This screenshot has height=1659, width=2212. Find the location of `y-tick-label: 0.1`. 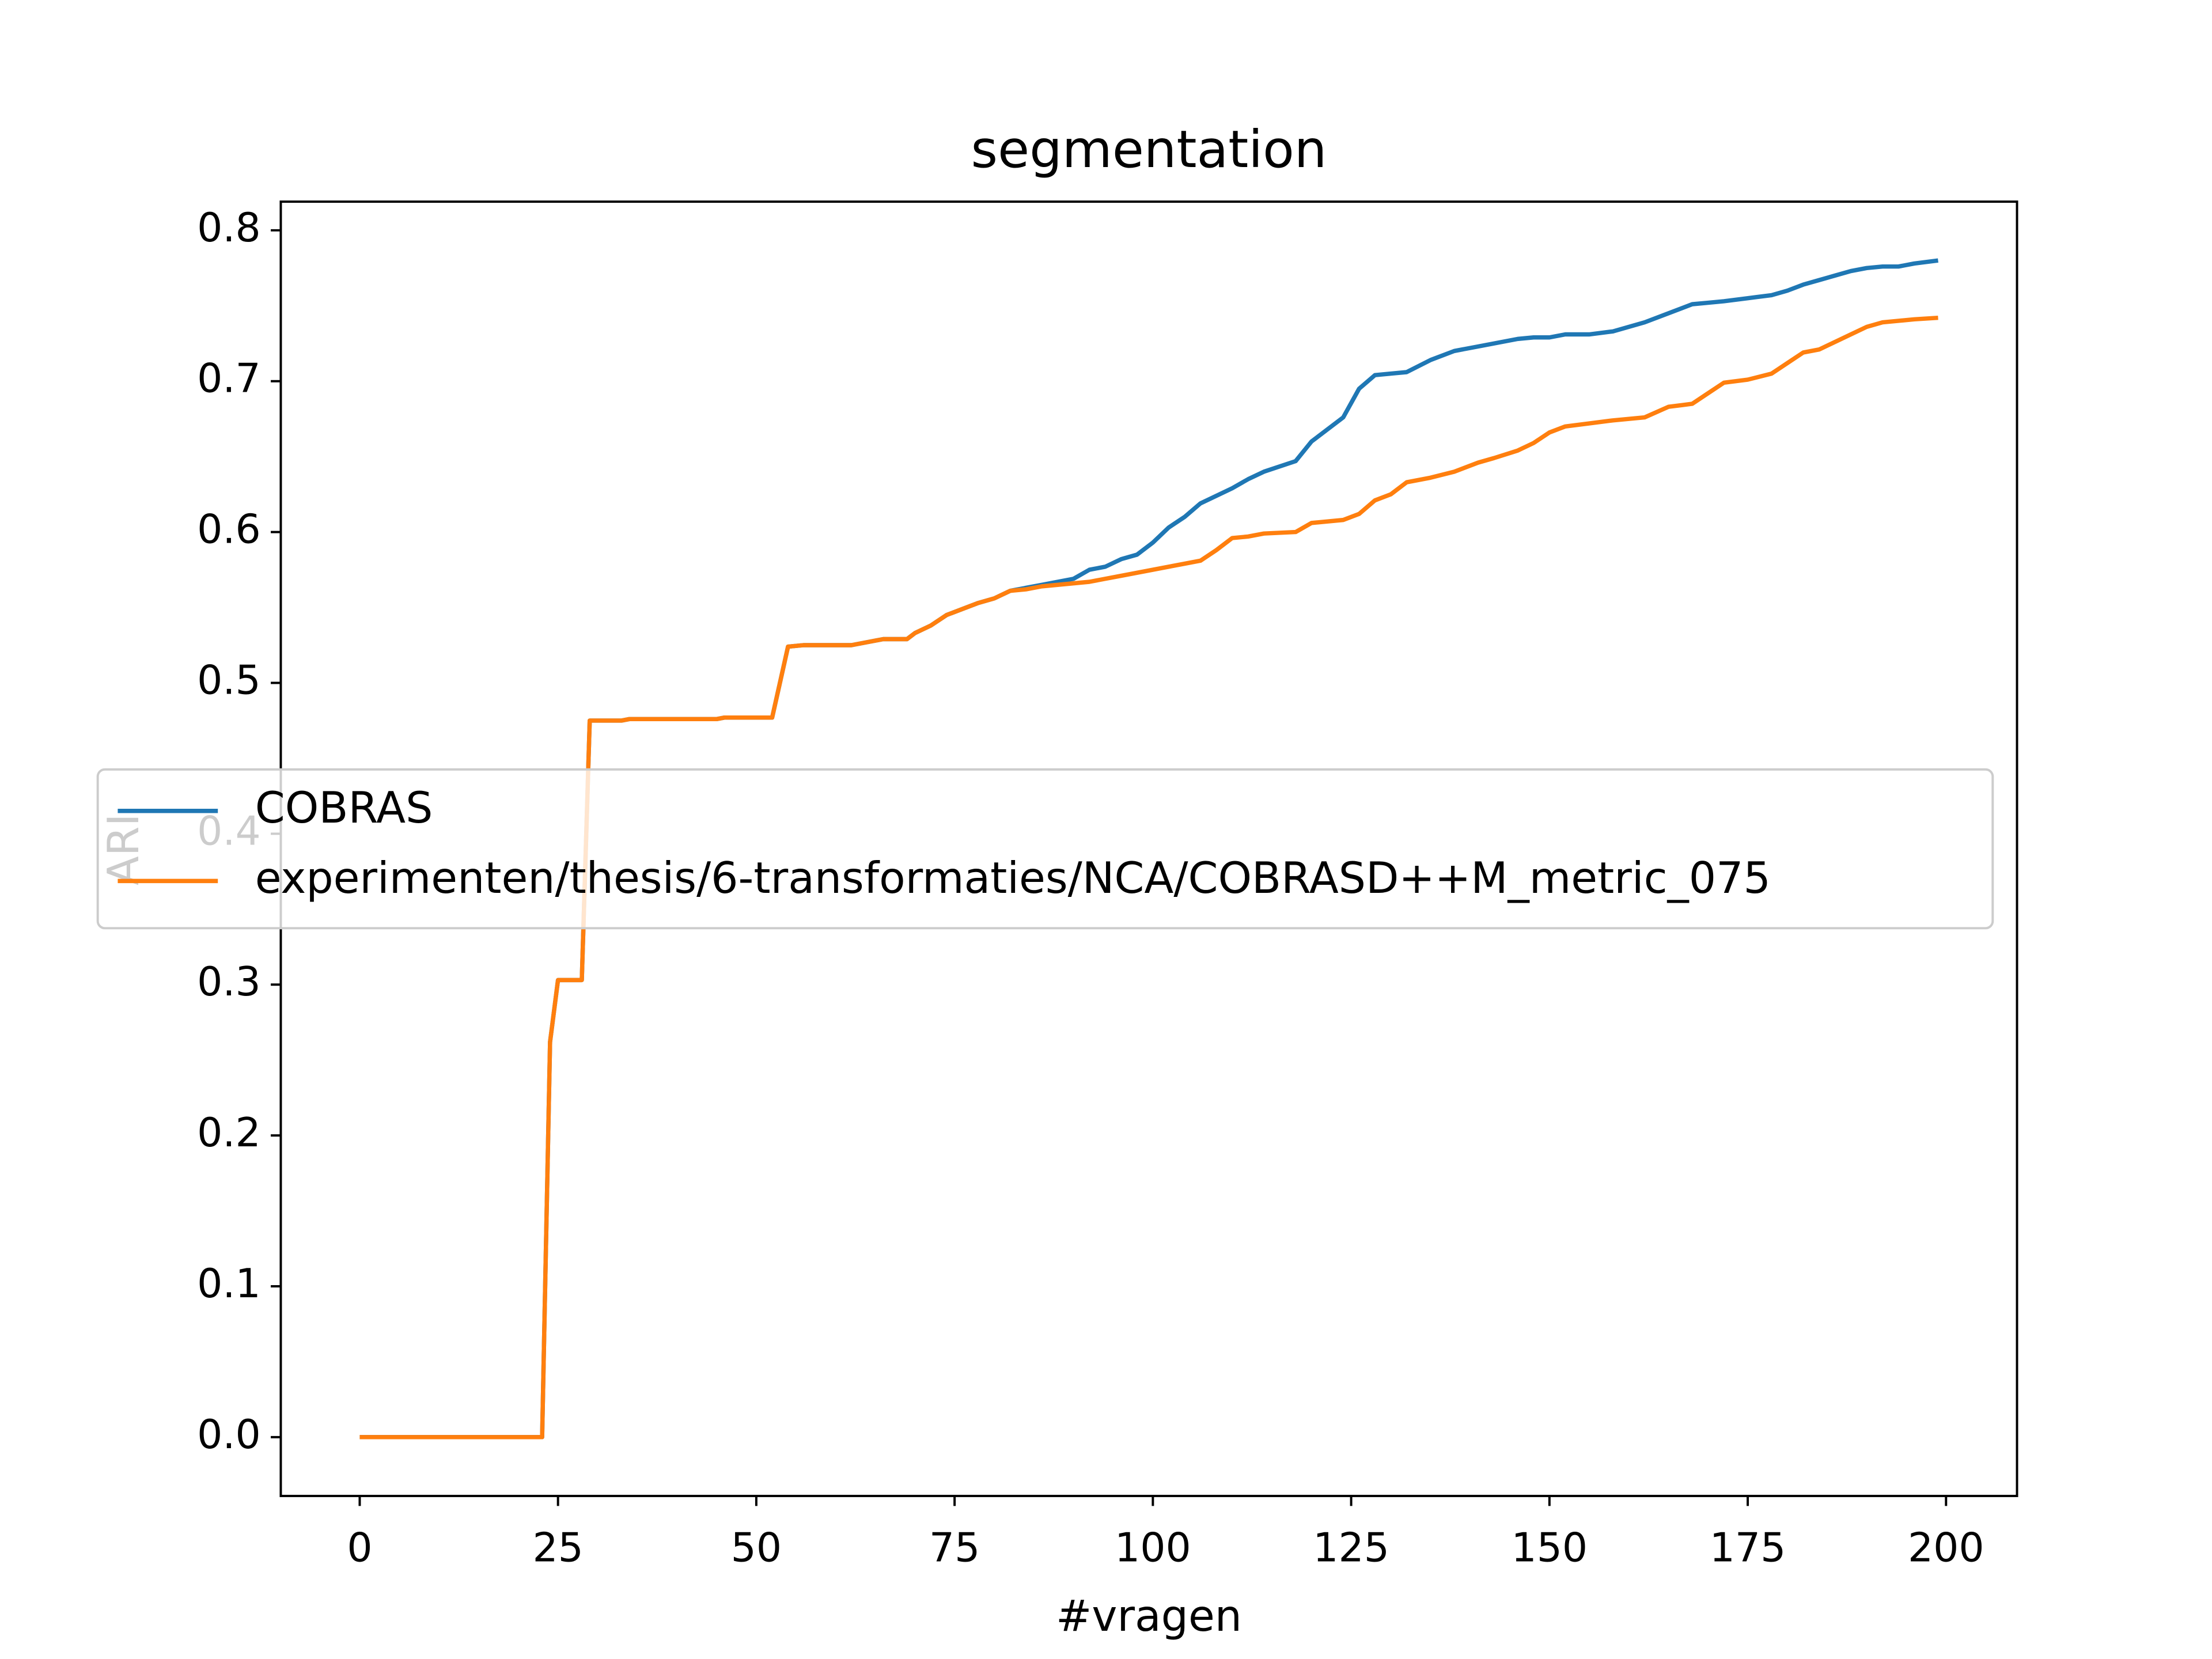

y-tick-label: 0.1 is located at coordinates (229, 1283).